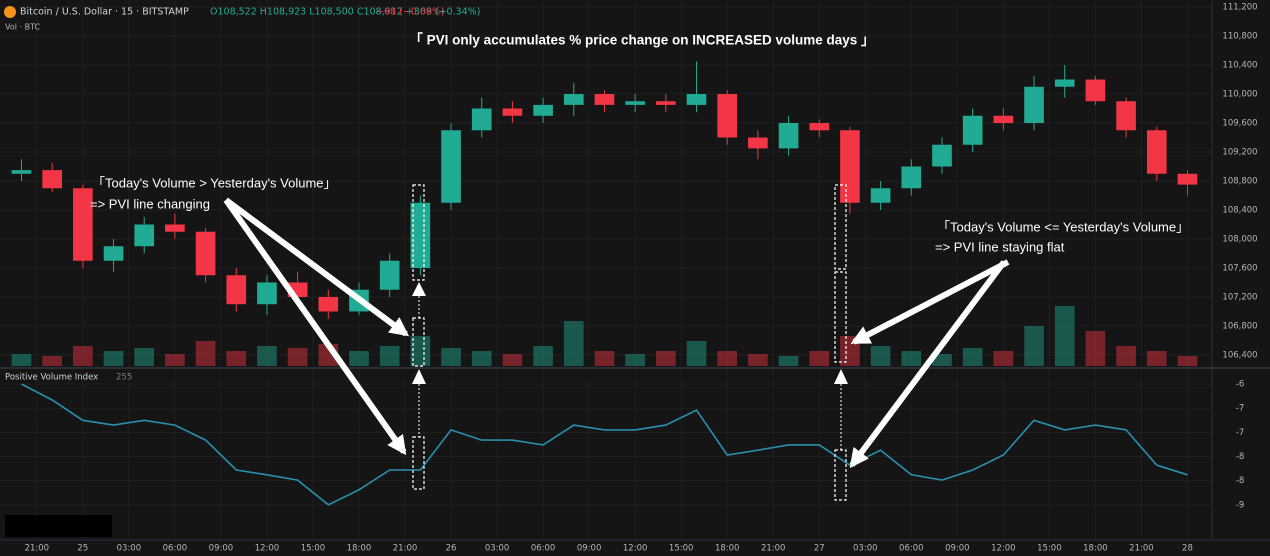 The width and height of the screenshot is (1270, 556). I want to click on symbol: Bitcoin / U.S. Dollar · 15 · BITSTAMP, so click(104, 12).